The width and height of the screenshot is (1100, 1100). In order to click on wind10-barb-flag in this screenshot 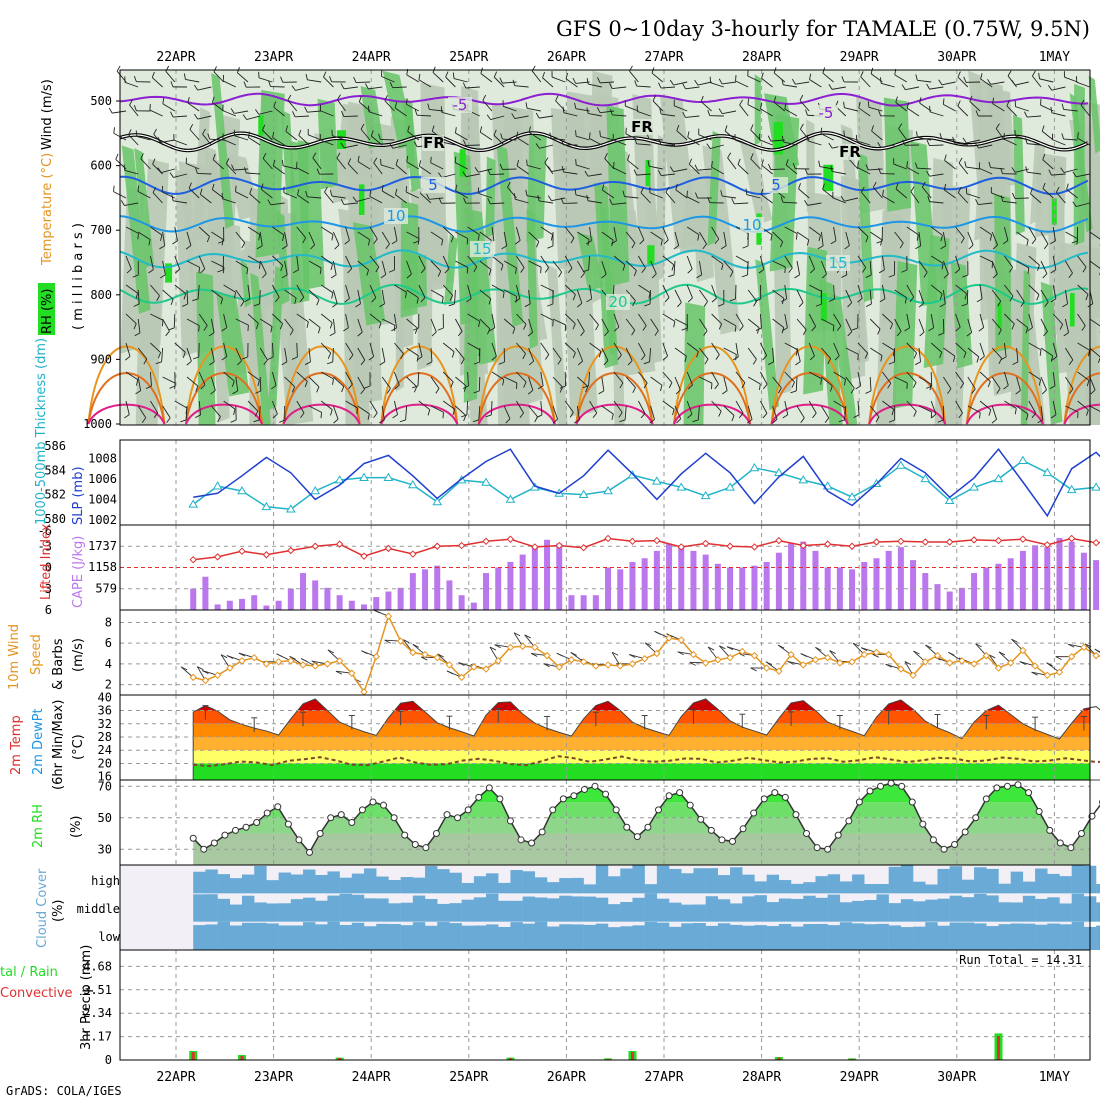, I will do `click(790, 662)`.